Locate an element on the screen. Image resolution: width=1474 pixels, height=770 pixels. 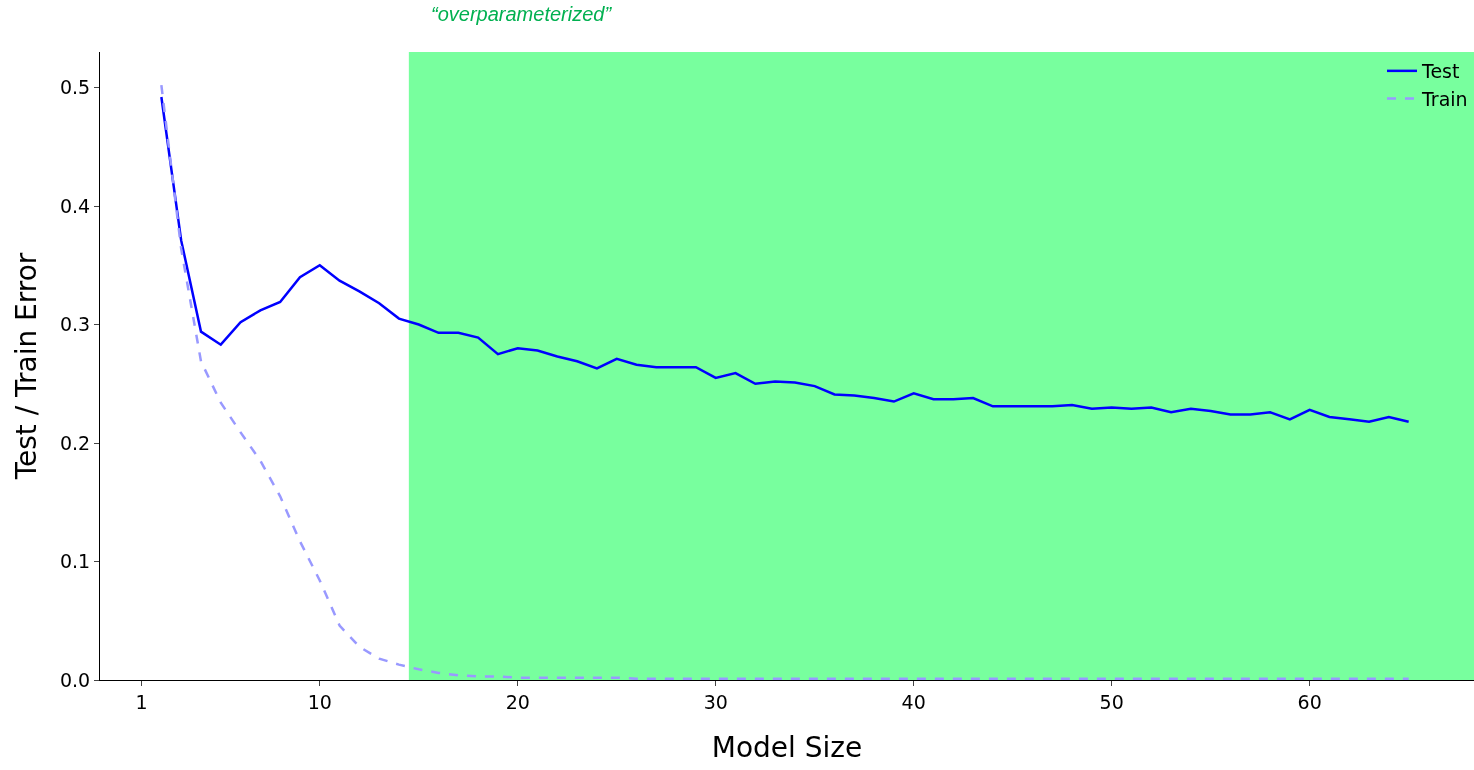
y-tick-label: 0.0 is located at coordinates (75, 679).